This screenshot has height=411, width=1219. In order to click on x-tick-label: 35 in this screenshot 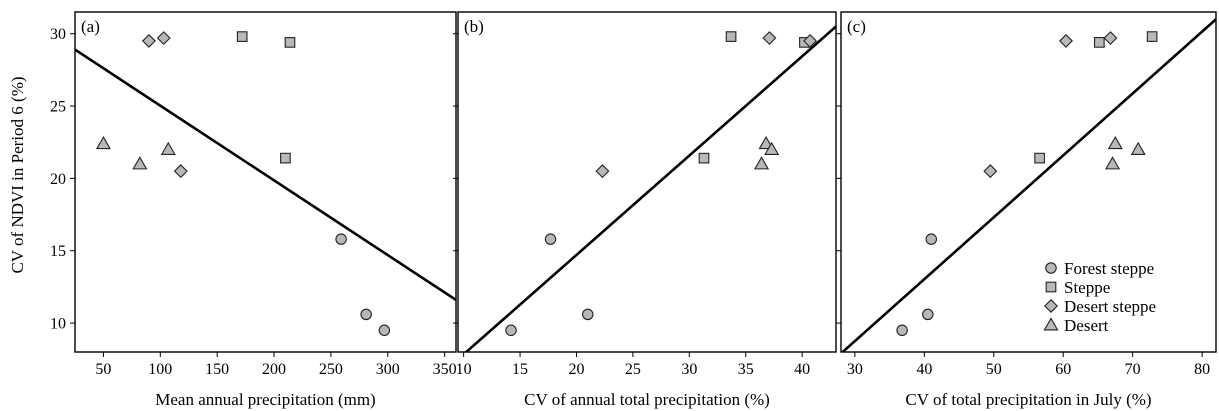, I will do `click(746, 369)`.